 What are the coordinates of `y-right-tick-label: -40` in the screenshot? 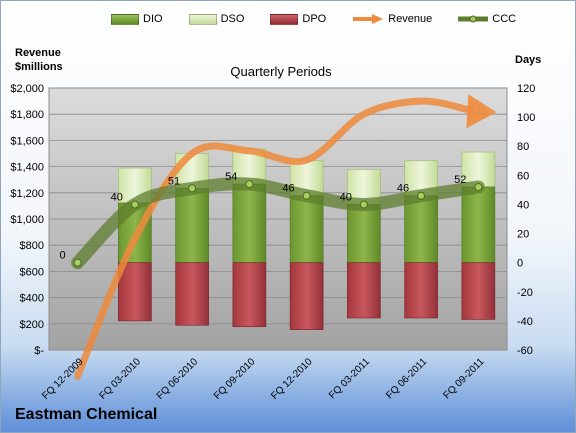 It's located at (525, 322).